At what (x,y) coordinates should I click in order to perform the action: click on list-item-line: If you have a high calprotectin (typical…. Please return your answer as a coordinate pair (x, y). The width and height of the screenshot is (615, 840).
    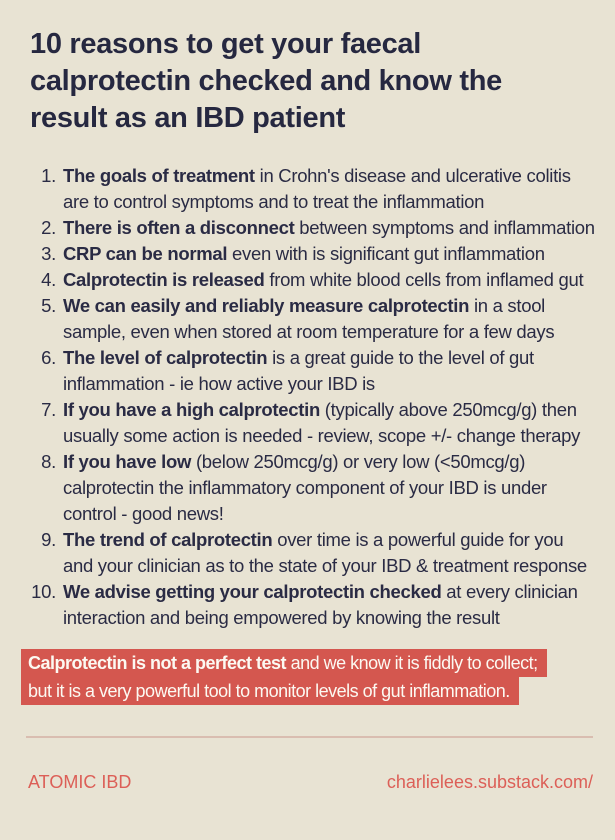
    Looking at the image, I should click on (320, 409).